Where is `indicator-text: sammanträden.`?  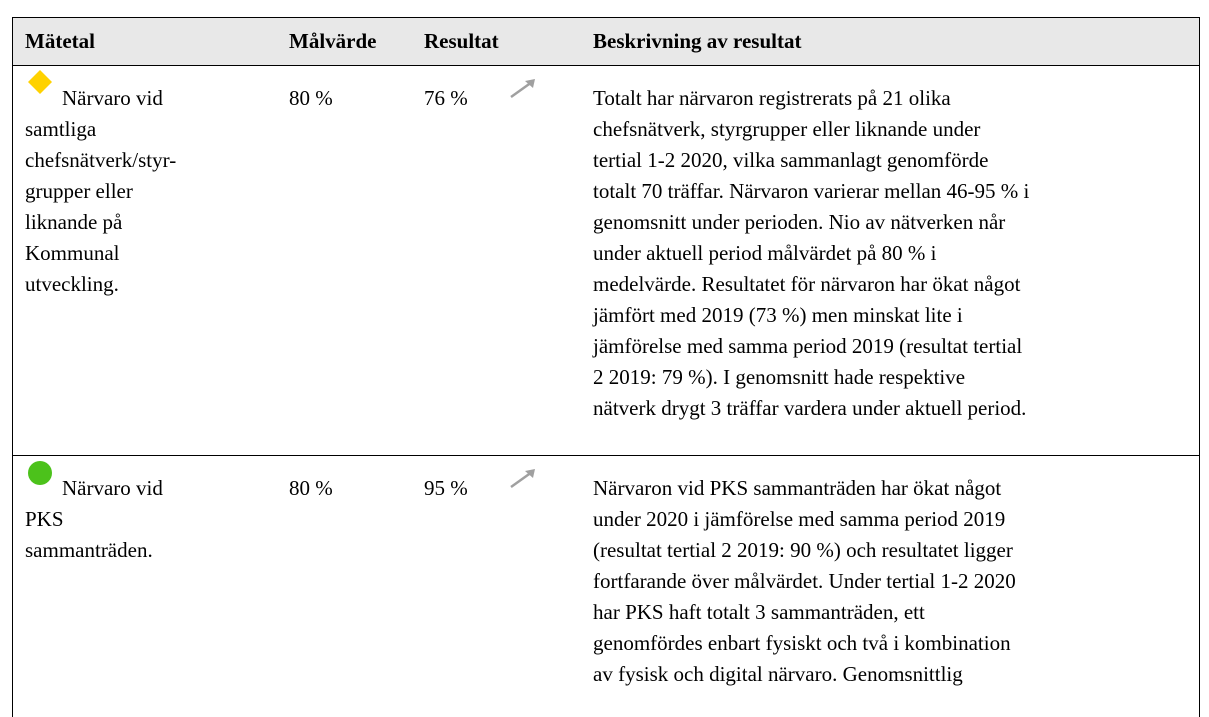
indicator-text: sammanträden. is located at coordinates (89, 550).